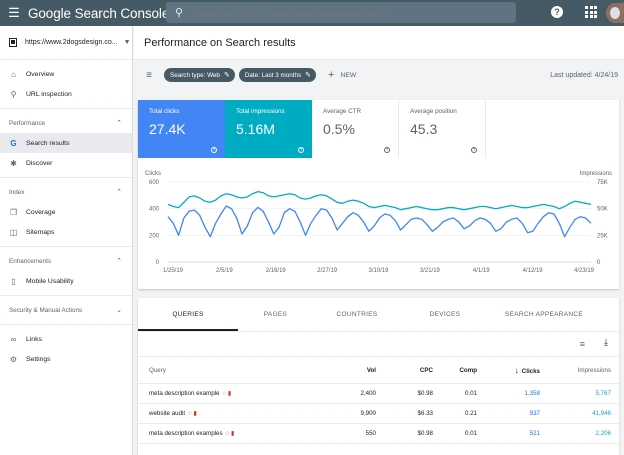 This screenshot has width=624, height=455. Describe the element at coordinates (331, 75) in the screenshot. I see `plus-icon: +` at that location.